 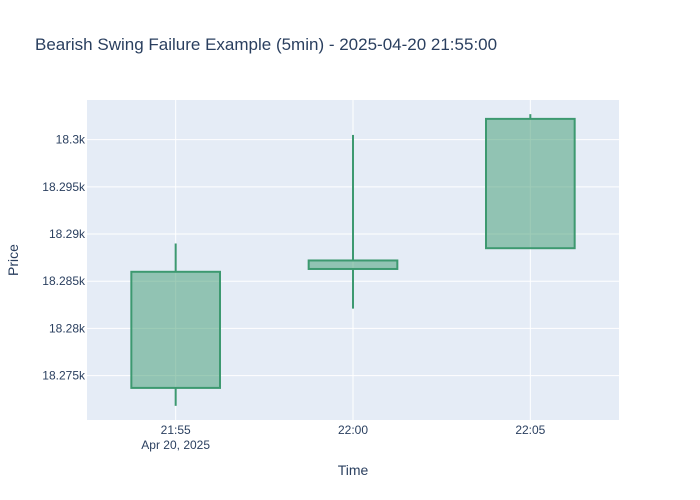 I want to click on y-tick-label: 18.28k, so click(x=67, y=328).